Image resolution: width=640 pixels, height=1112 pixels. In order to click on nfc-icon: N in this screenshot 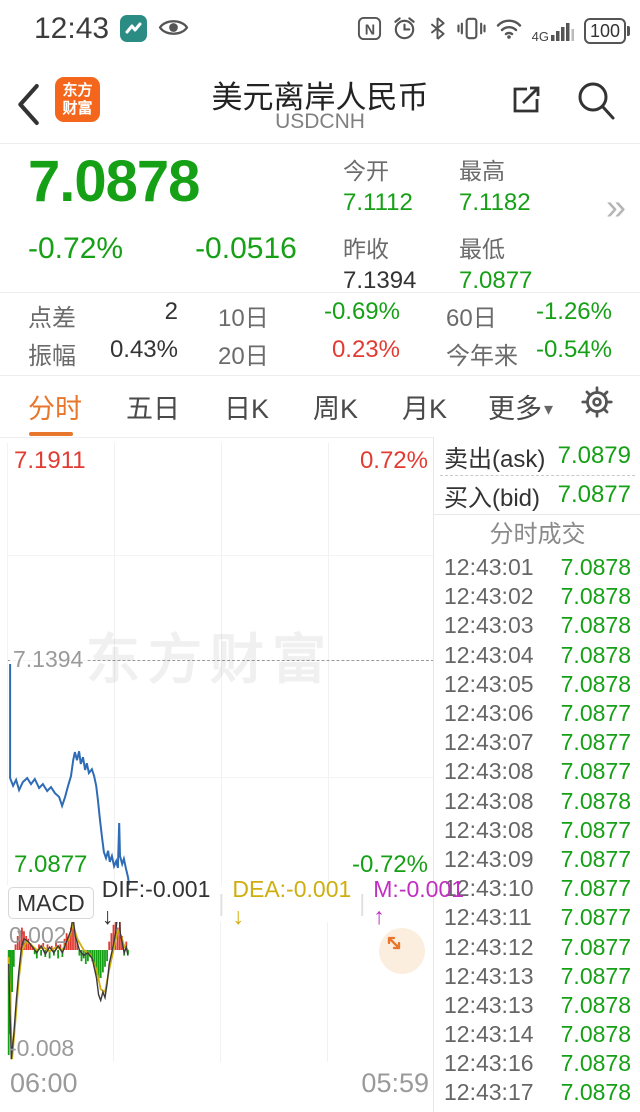, I will do `click(369, 31)`.